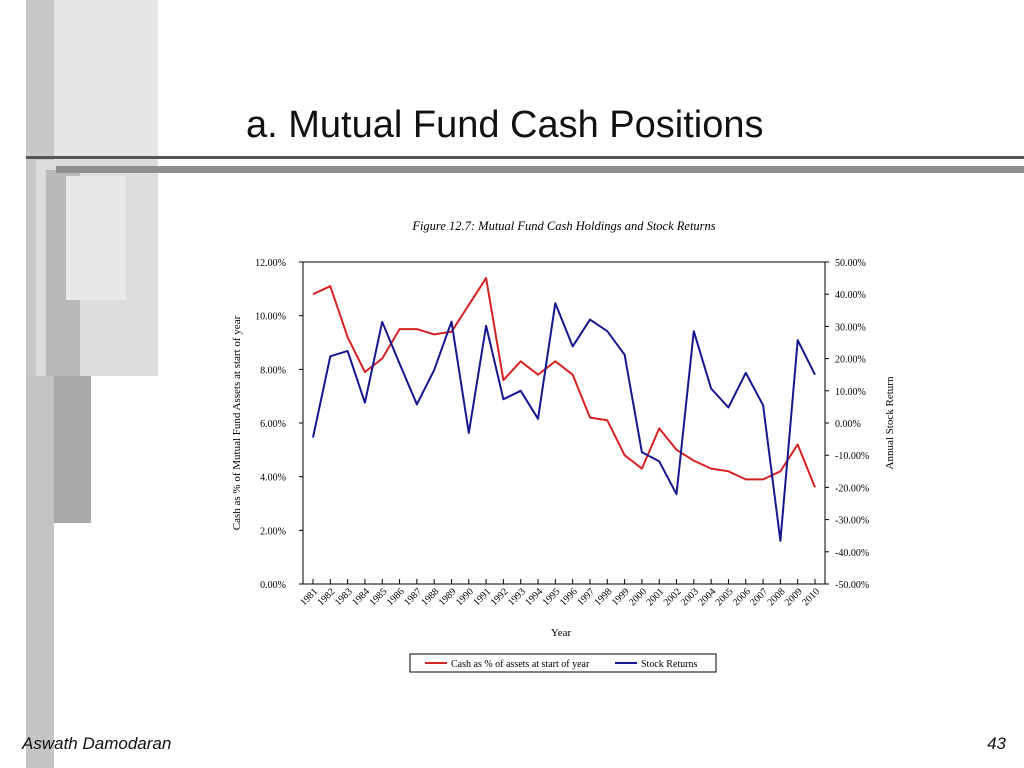  What do you see at coordinates (707, 597) in the screenshot?
I see `x-tick-label: 2004` at bounding box center [707, 597].